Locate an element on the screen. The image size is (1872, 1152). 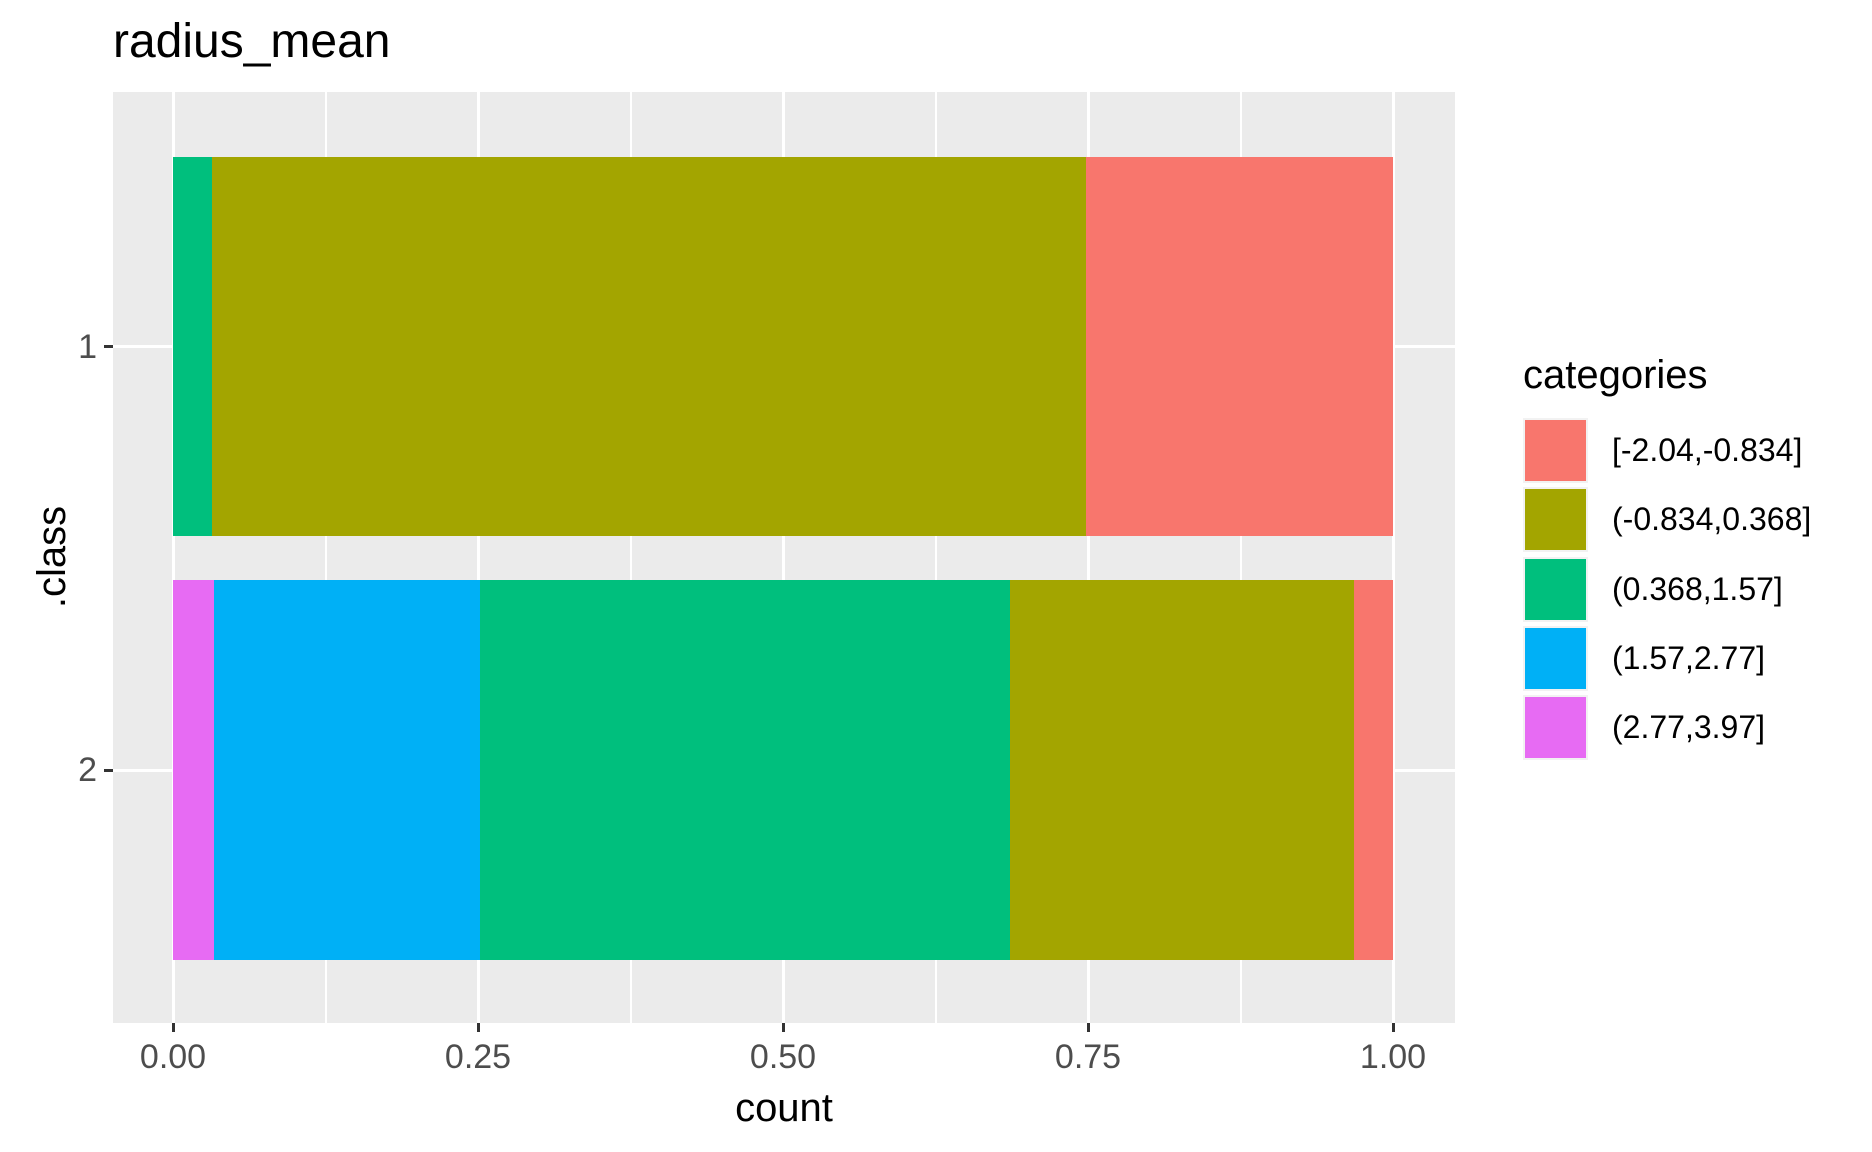
x-tick-label: 1.00 is located at coordinates (1393, 1057).